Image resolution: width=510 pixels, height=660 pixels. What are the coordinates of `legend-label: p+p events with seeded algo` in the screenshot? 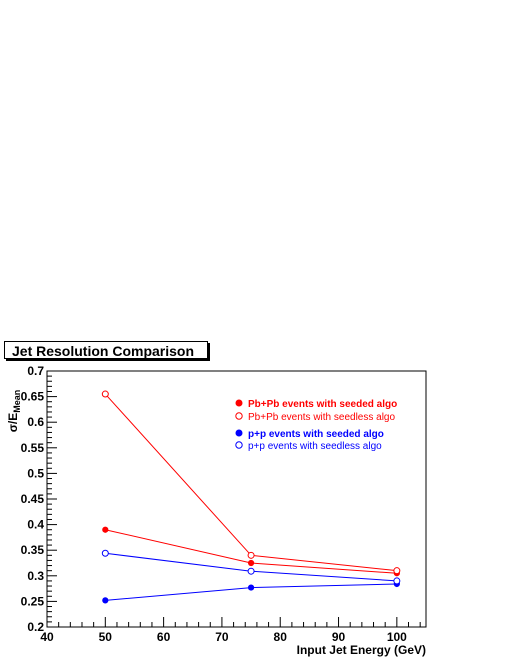 It's located at (316, 434).